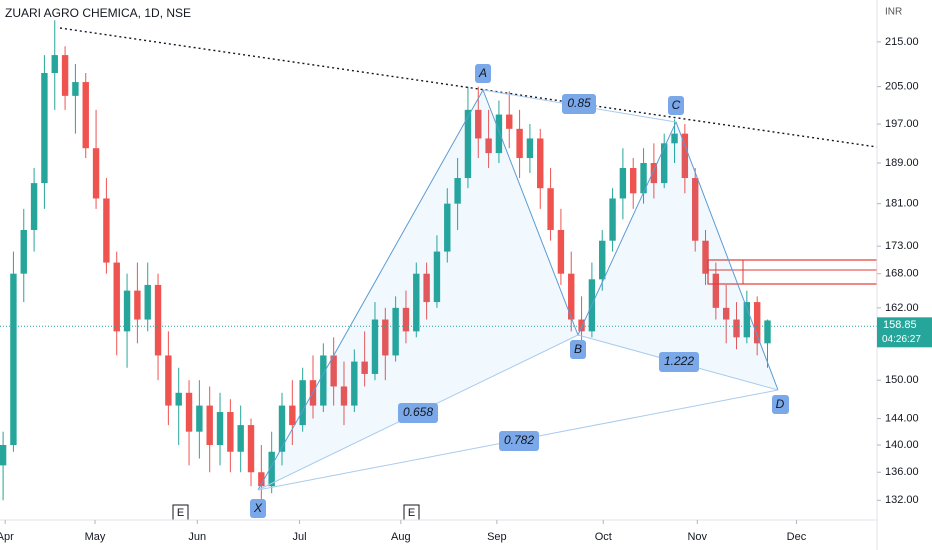 The image size is (932, 550). Describe the element at coordinates (98, 13) in the screenshot. I see `chart-title: ZUARI AGRO CHEMICA, 1D, NSE` at that location.